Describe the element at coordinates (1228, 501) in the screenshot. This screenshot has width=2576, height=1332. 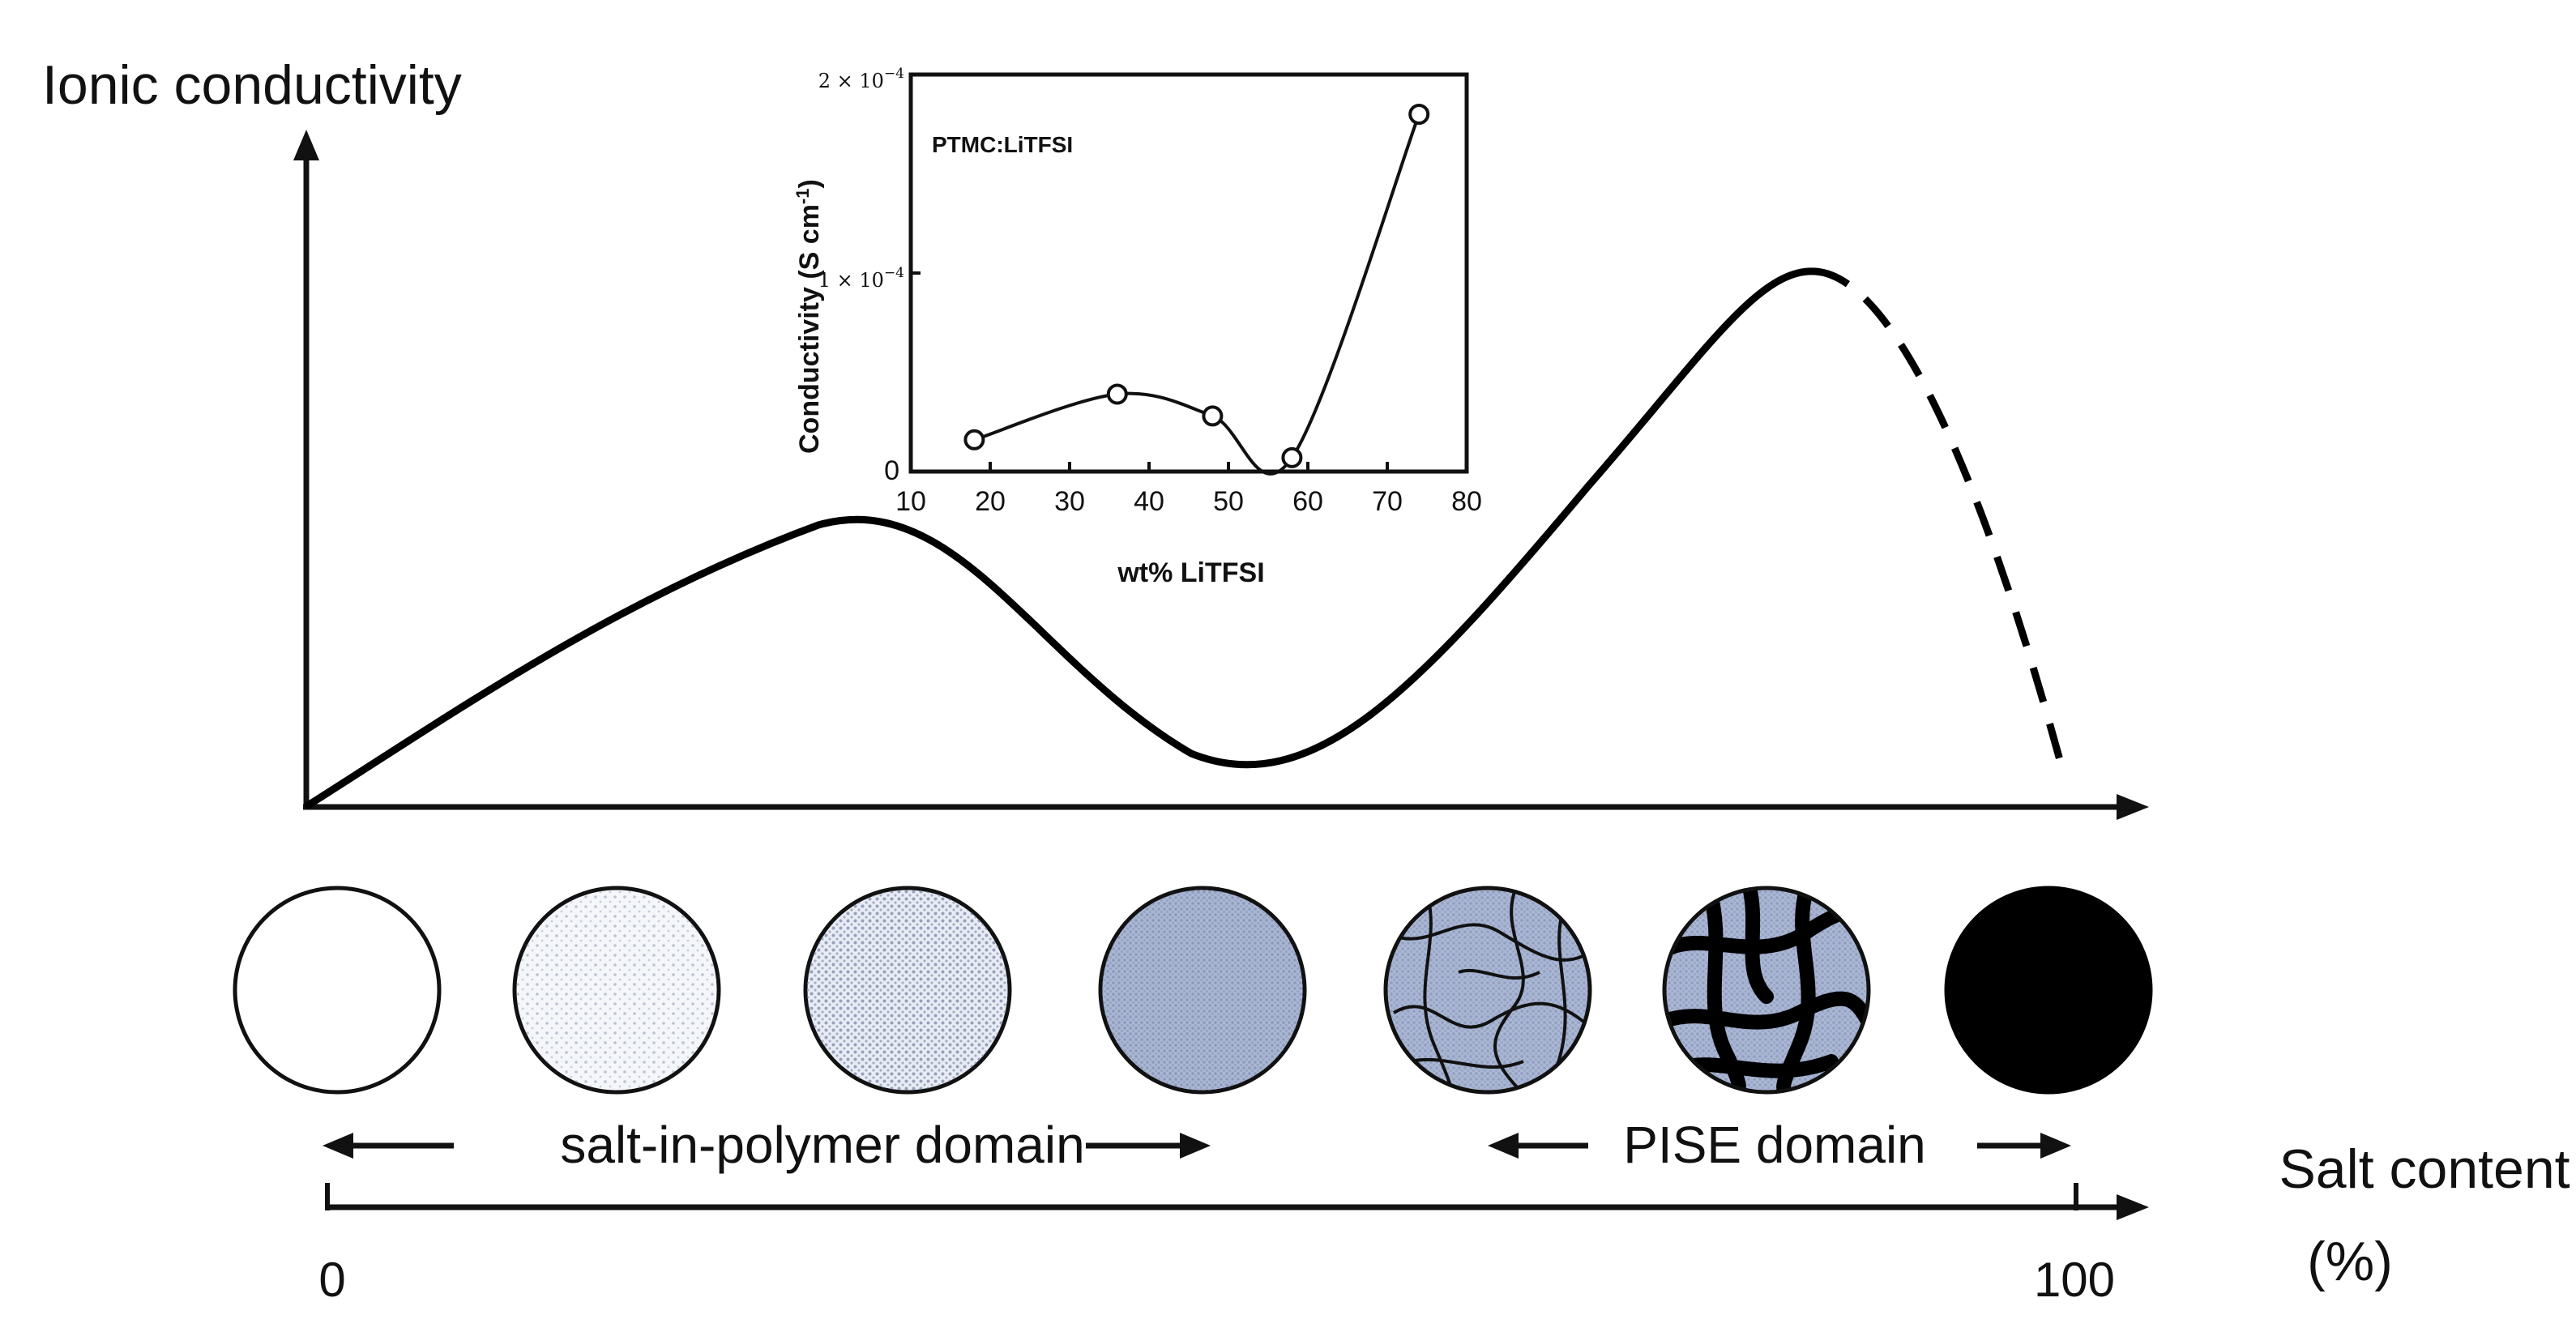
I see `inset-x-tick-label: 50` at that location.